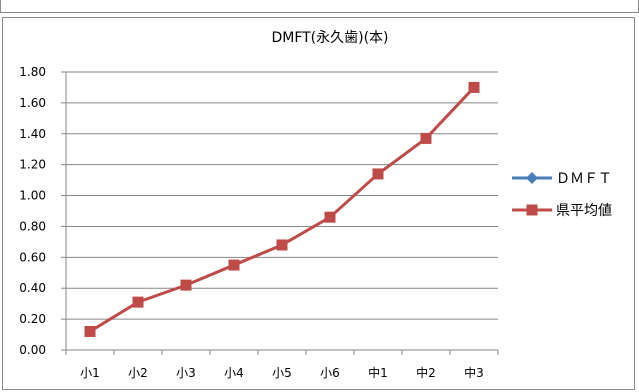  What do you see at coordinates (330, 373) in the screenshot?
I see `x-tick-label: 小6` at bounding box center [330, 373].